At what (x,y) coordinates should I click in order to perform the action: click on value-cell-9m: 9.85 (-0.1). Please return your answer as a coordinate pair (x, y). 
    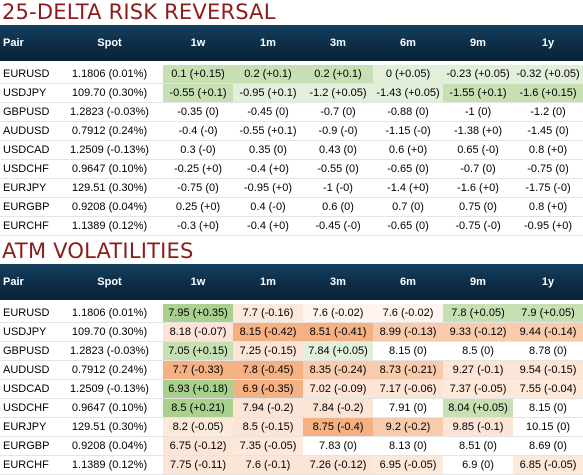
    Looking at the image, I should click on (478, 427).